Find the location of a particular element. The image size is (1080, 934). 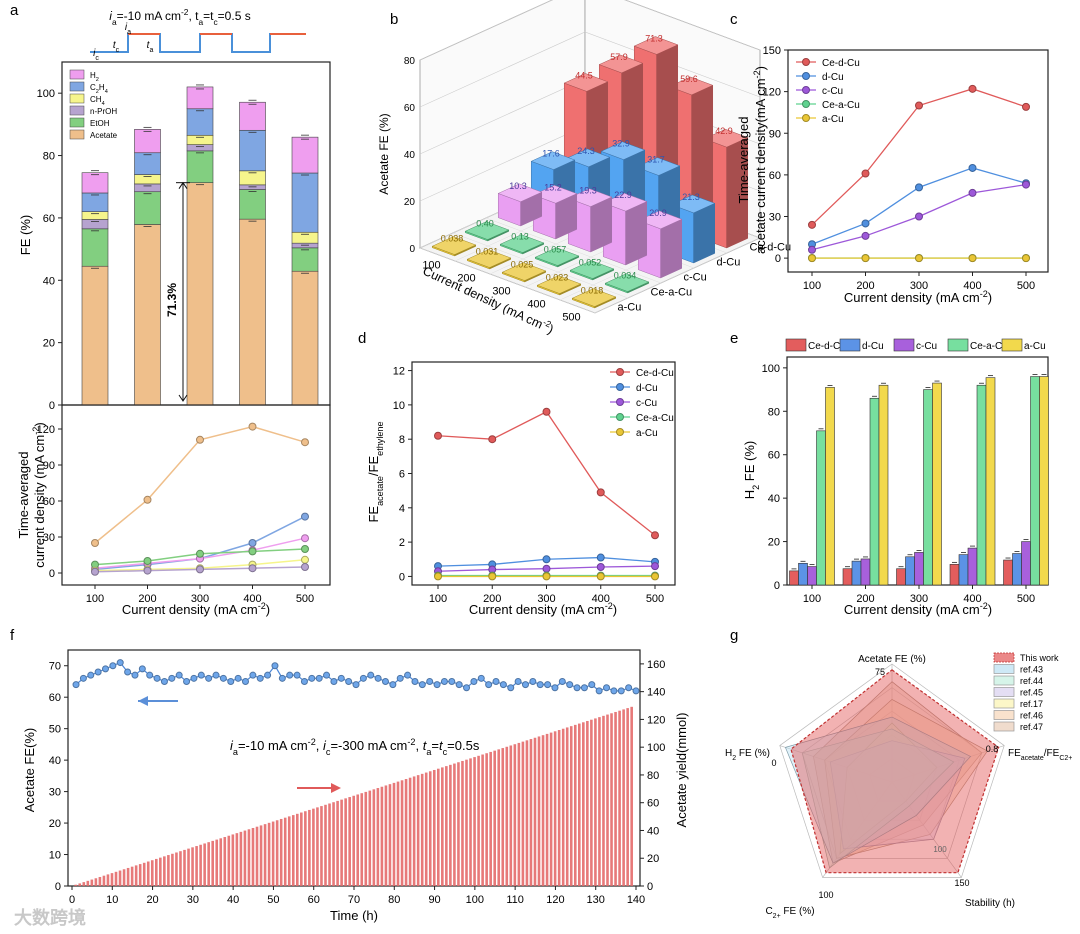

label-part: a is located at coordinates (114, 22).